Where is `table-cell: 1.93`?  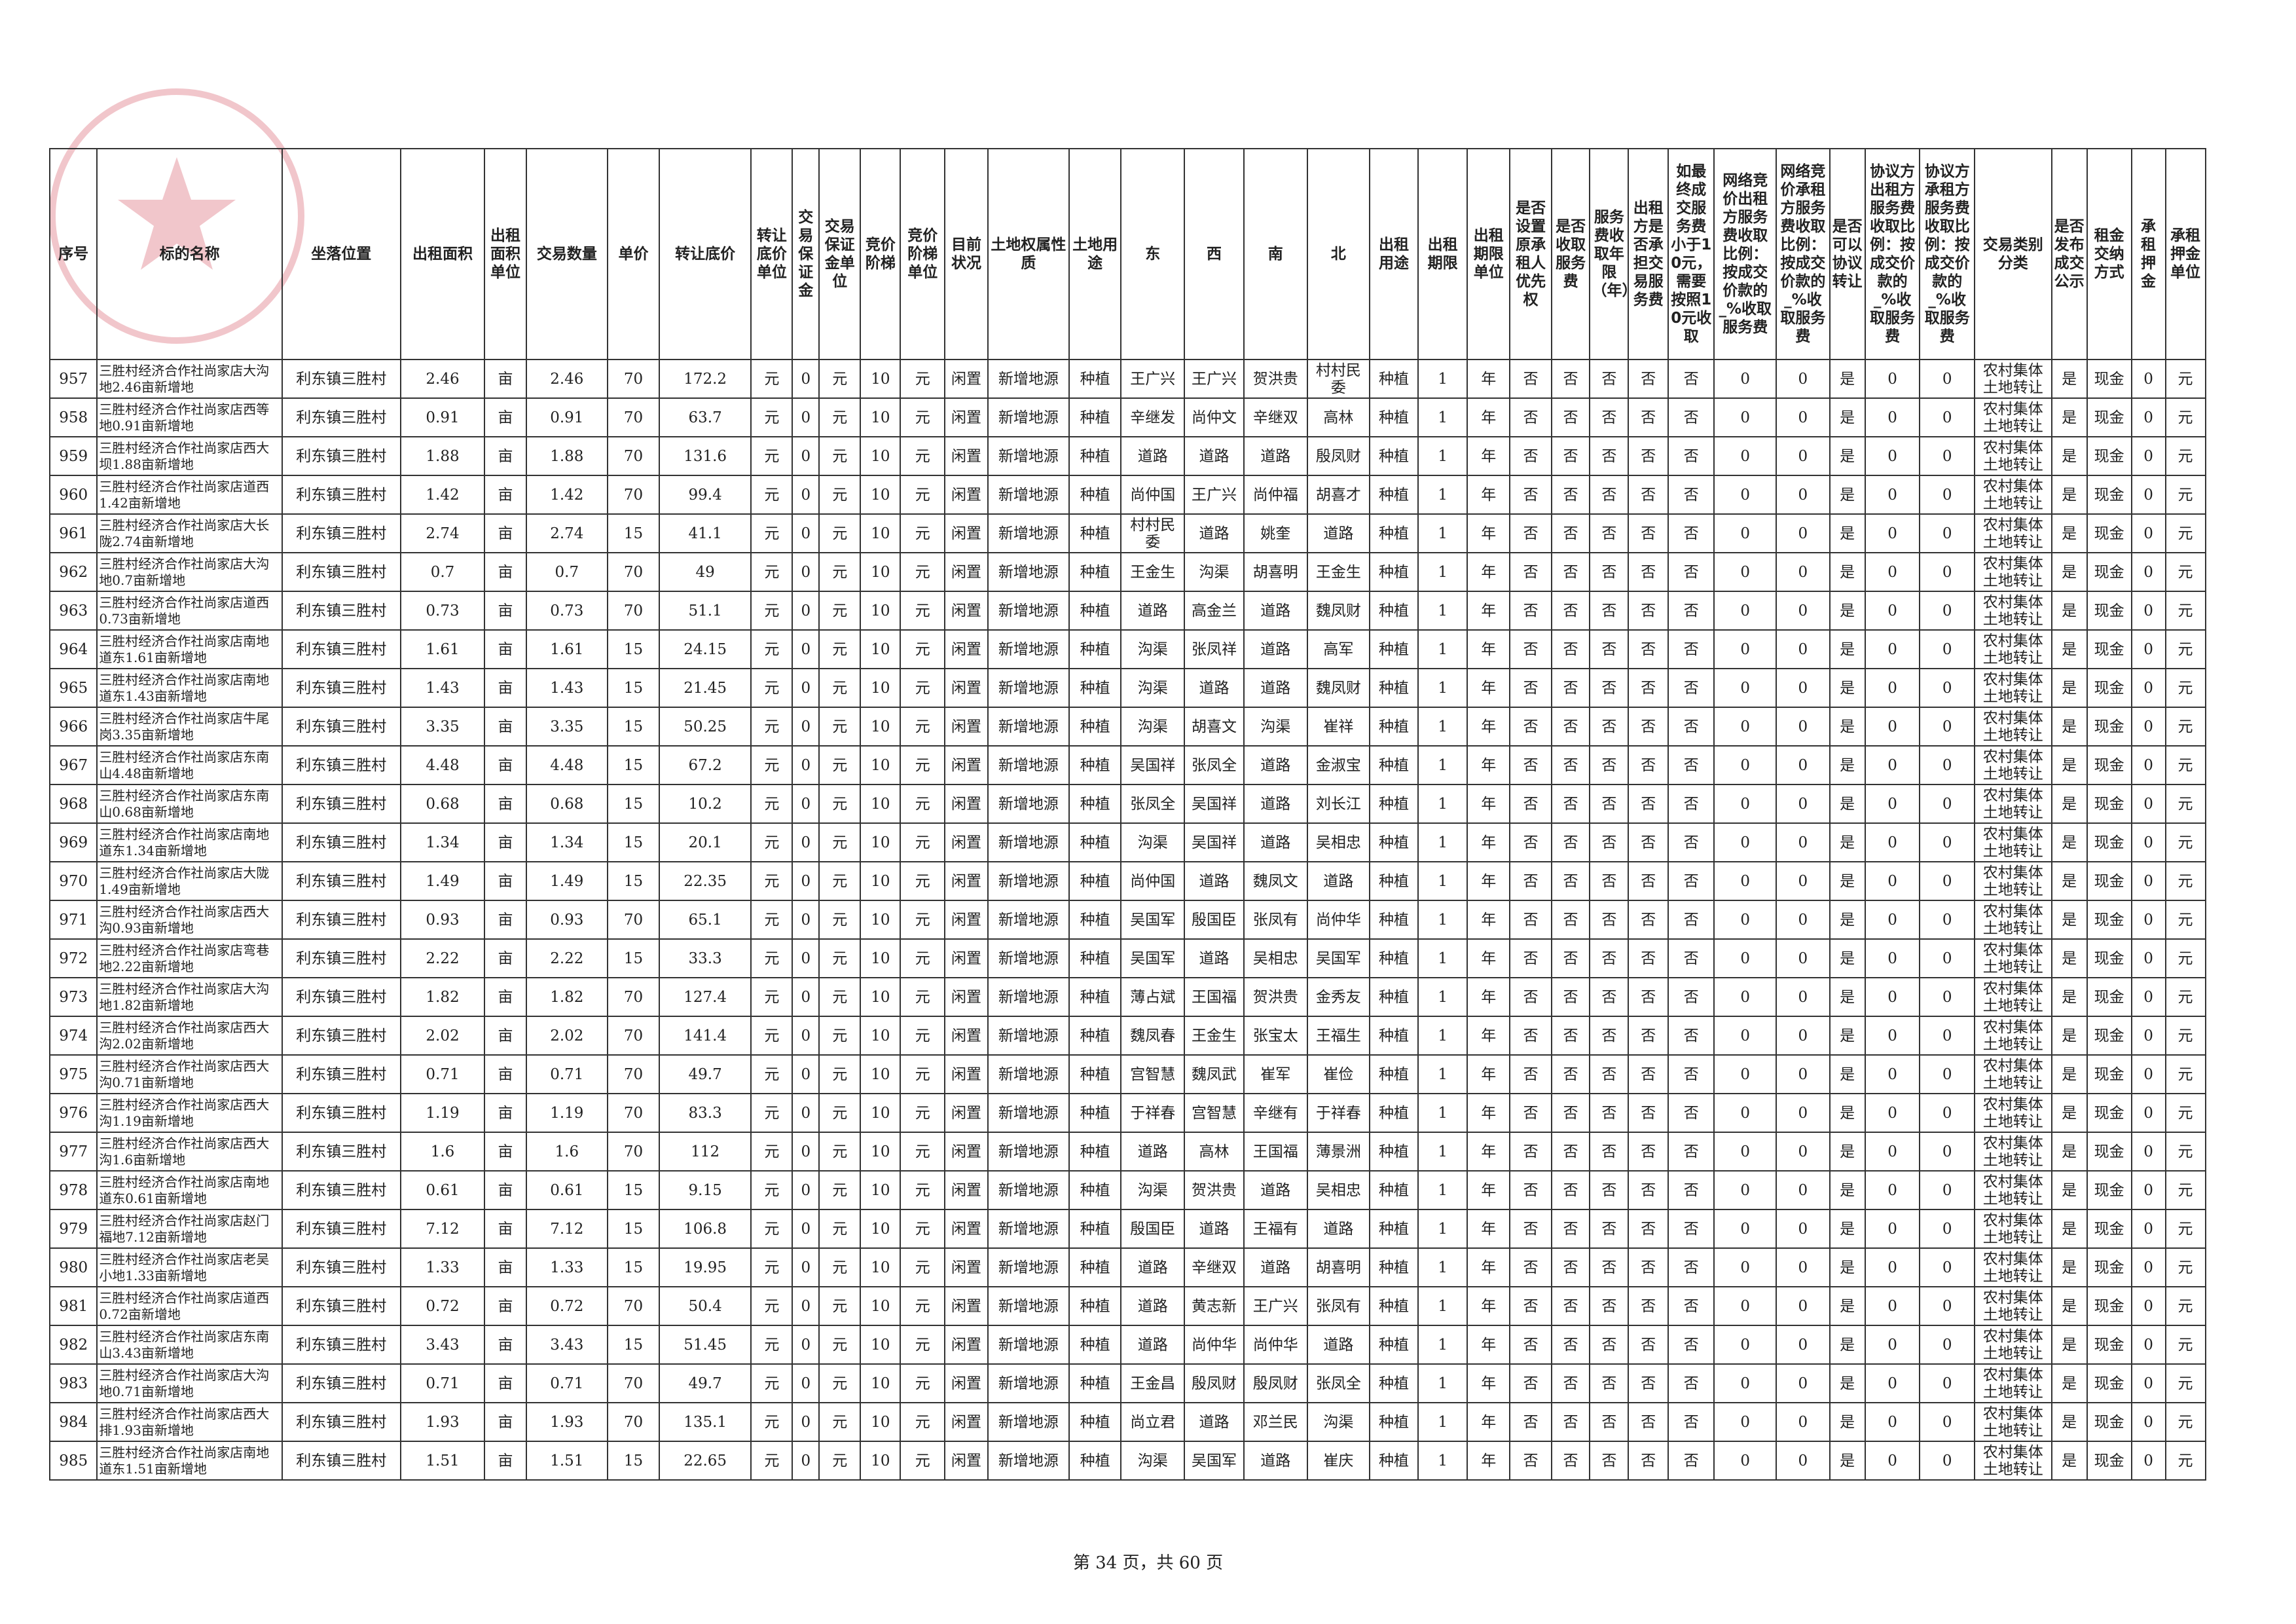
table-cell: 1.93 is located at coordinates (566, 1422).